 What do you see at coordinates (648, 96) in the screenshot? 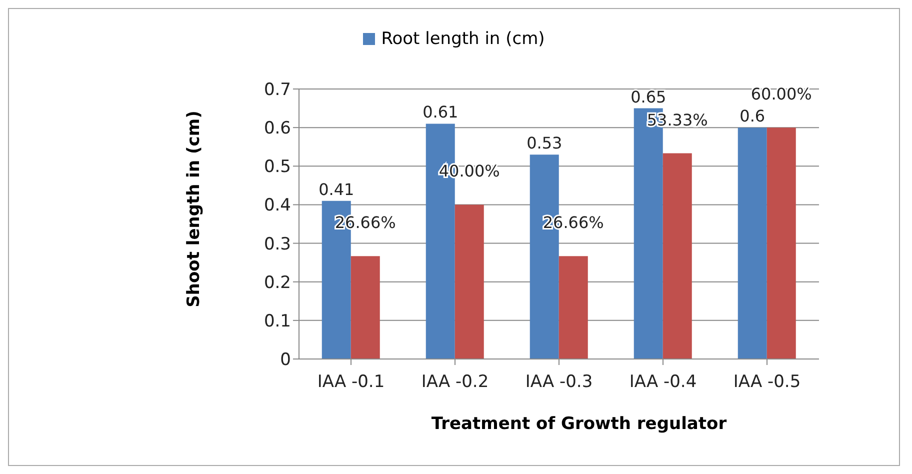
I see `data-label: 0.65` at bounding box center [648, 96].